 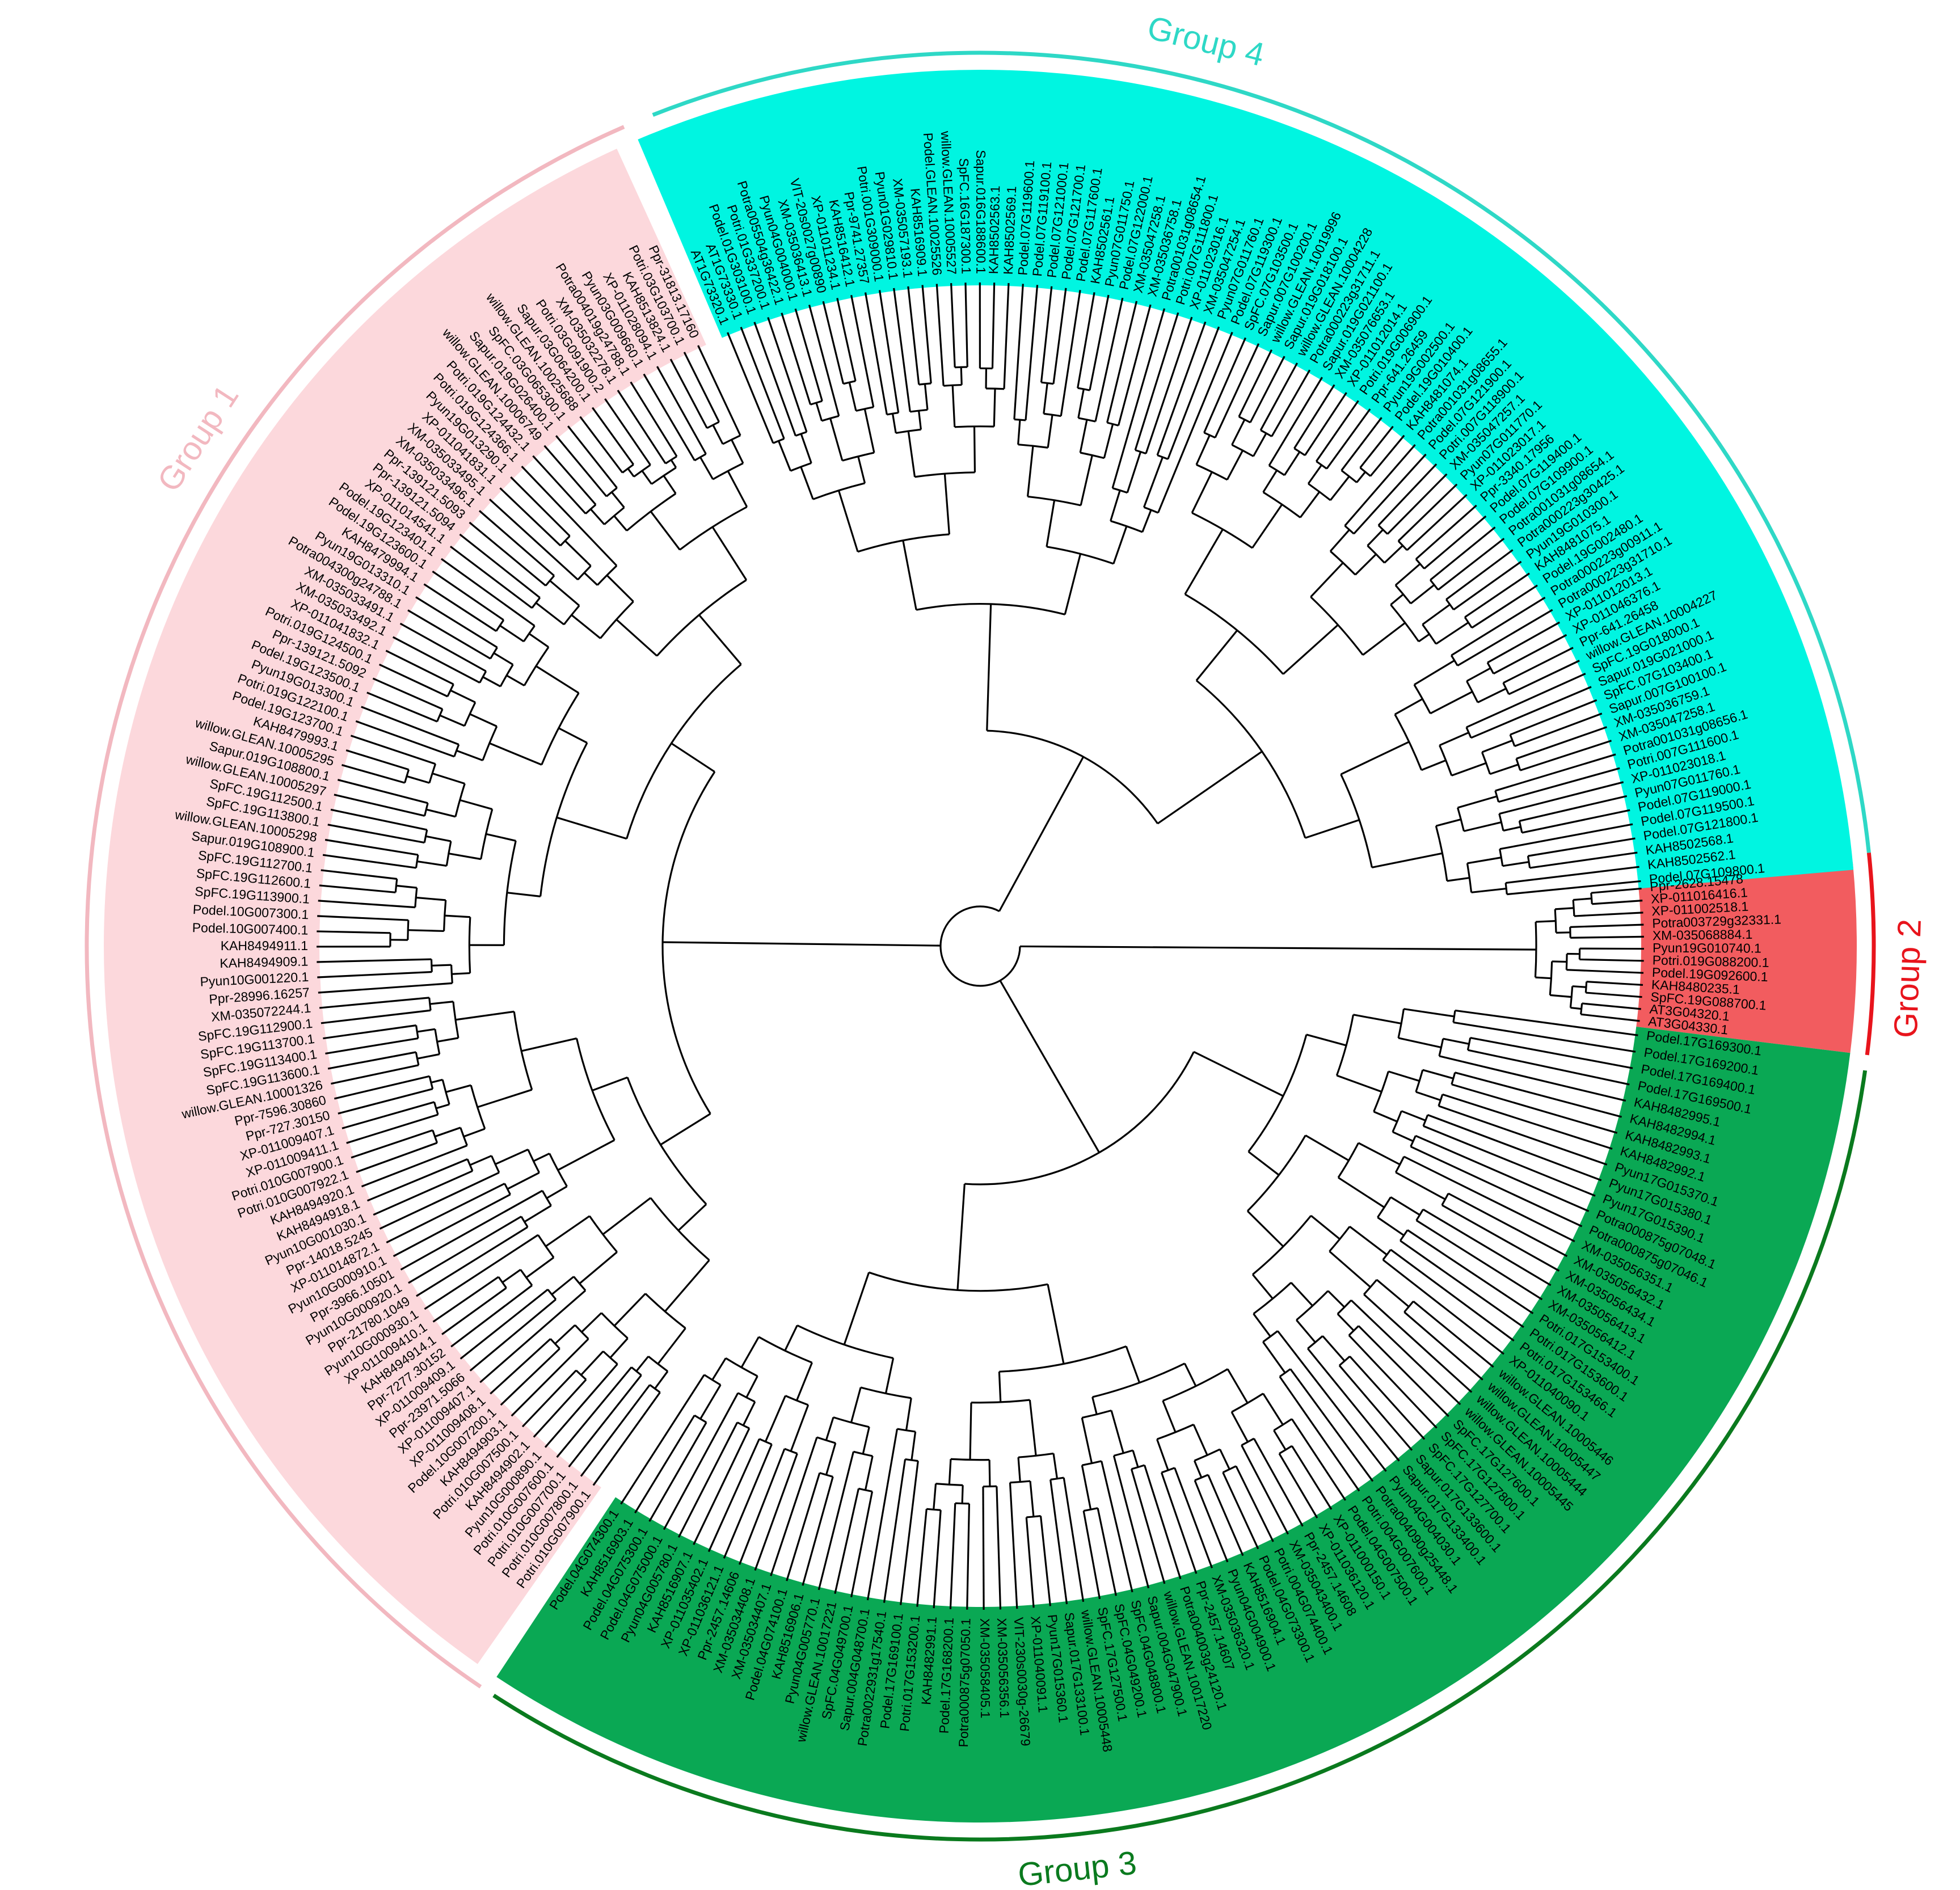 What do you see at coordinates (1077, 1867) in the screenshot?
I see `g3-label: Group 3` at bounding box center [1077, 1867].